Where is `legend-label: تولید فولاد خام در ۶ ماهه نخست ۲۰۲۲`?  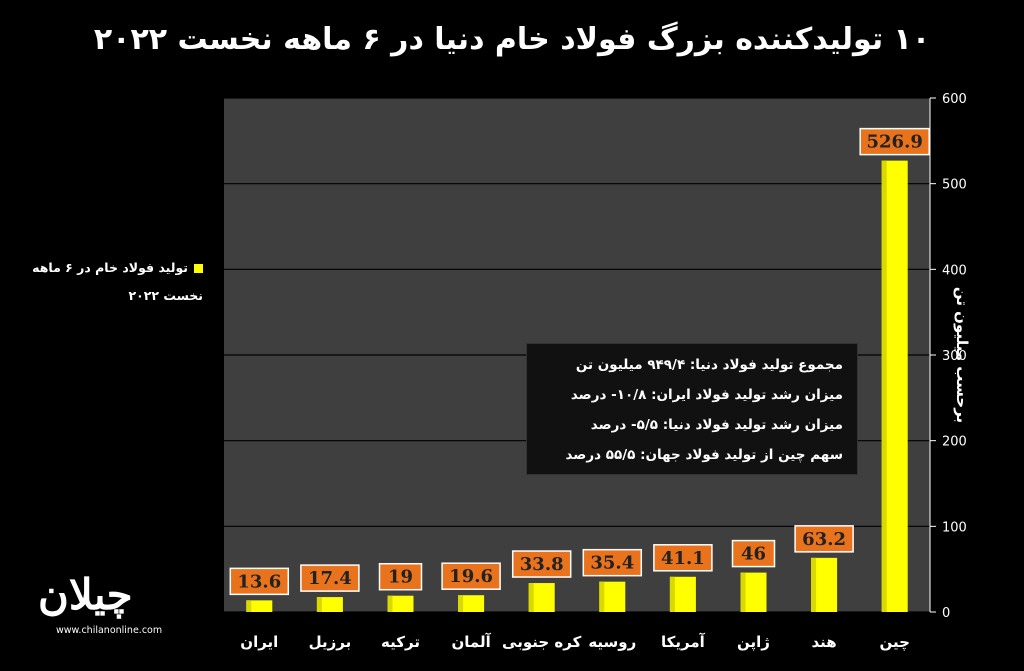 legend-label: تولید فولاد خام در ۶ ماهه نخست ۲۰۲۲ is located at coordinates (117, 281).